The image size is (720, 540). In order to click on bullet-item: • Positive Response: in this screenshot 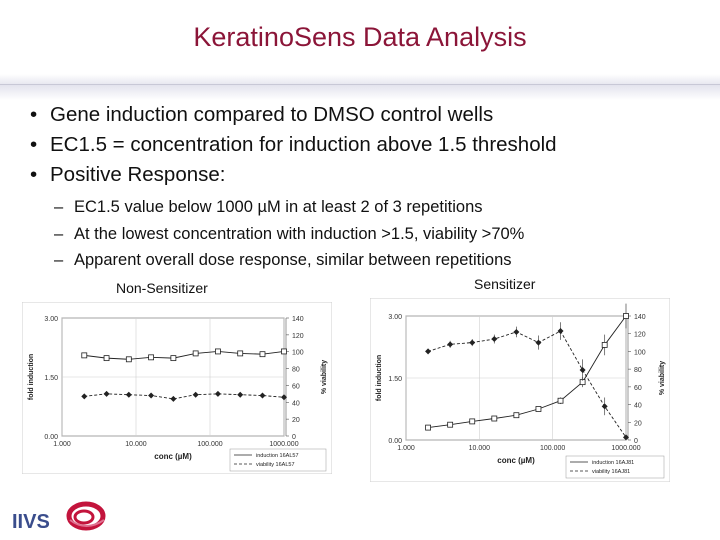, I will do `click(293, 175)`.